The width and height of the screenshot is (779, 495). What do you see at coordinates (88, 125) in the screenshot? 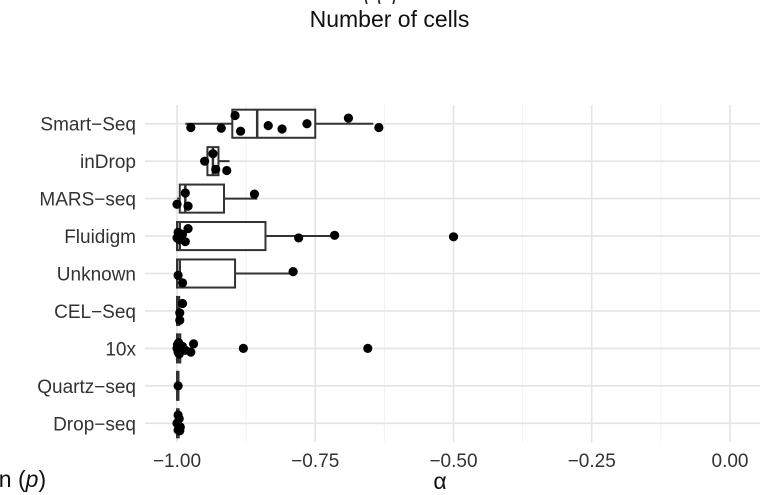
I see `y-tick-label: Smart−Seq` at bounding box center [88, 125].